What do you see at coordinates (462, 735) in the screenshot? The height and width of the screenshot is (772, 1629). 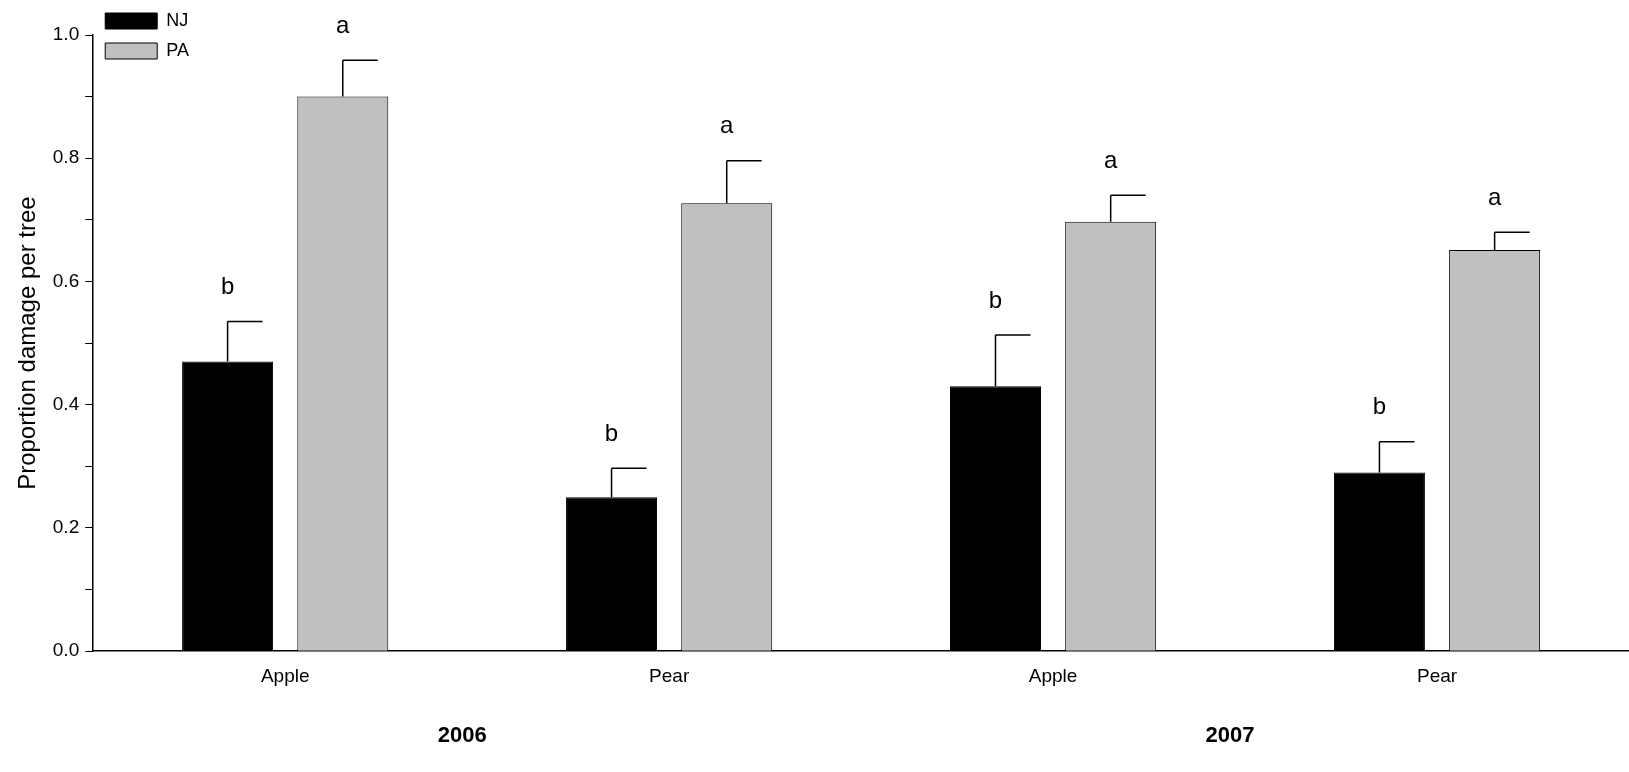 I see `text: 2006` at bounding box center [462, 735].